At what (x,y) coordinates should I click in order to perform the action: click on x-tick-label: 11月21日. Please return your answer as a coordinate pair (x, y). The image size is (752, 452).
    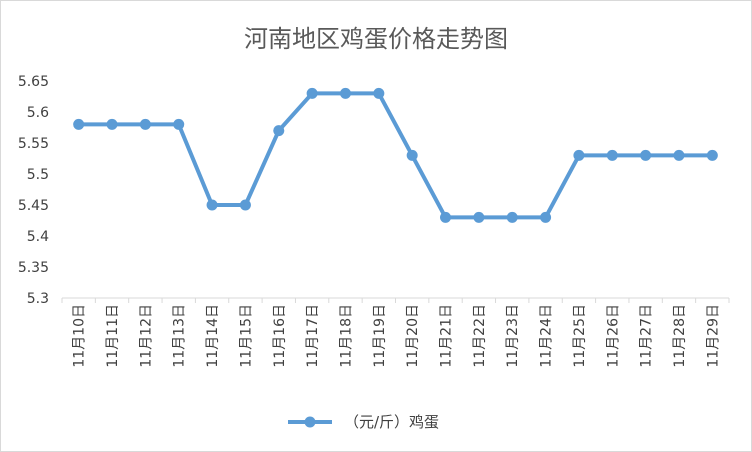
    Looking at the image, I should click on (447, 336).